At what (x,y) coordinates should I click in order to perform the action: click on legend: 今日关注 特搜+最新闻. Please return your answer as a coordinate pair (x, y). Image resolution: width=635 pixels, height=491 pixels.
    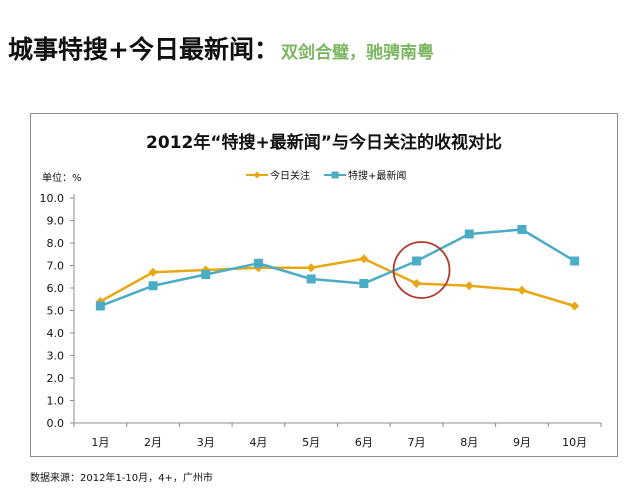
    Looking at the image, I should click on (326, 174).